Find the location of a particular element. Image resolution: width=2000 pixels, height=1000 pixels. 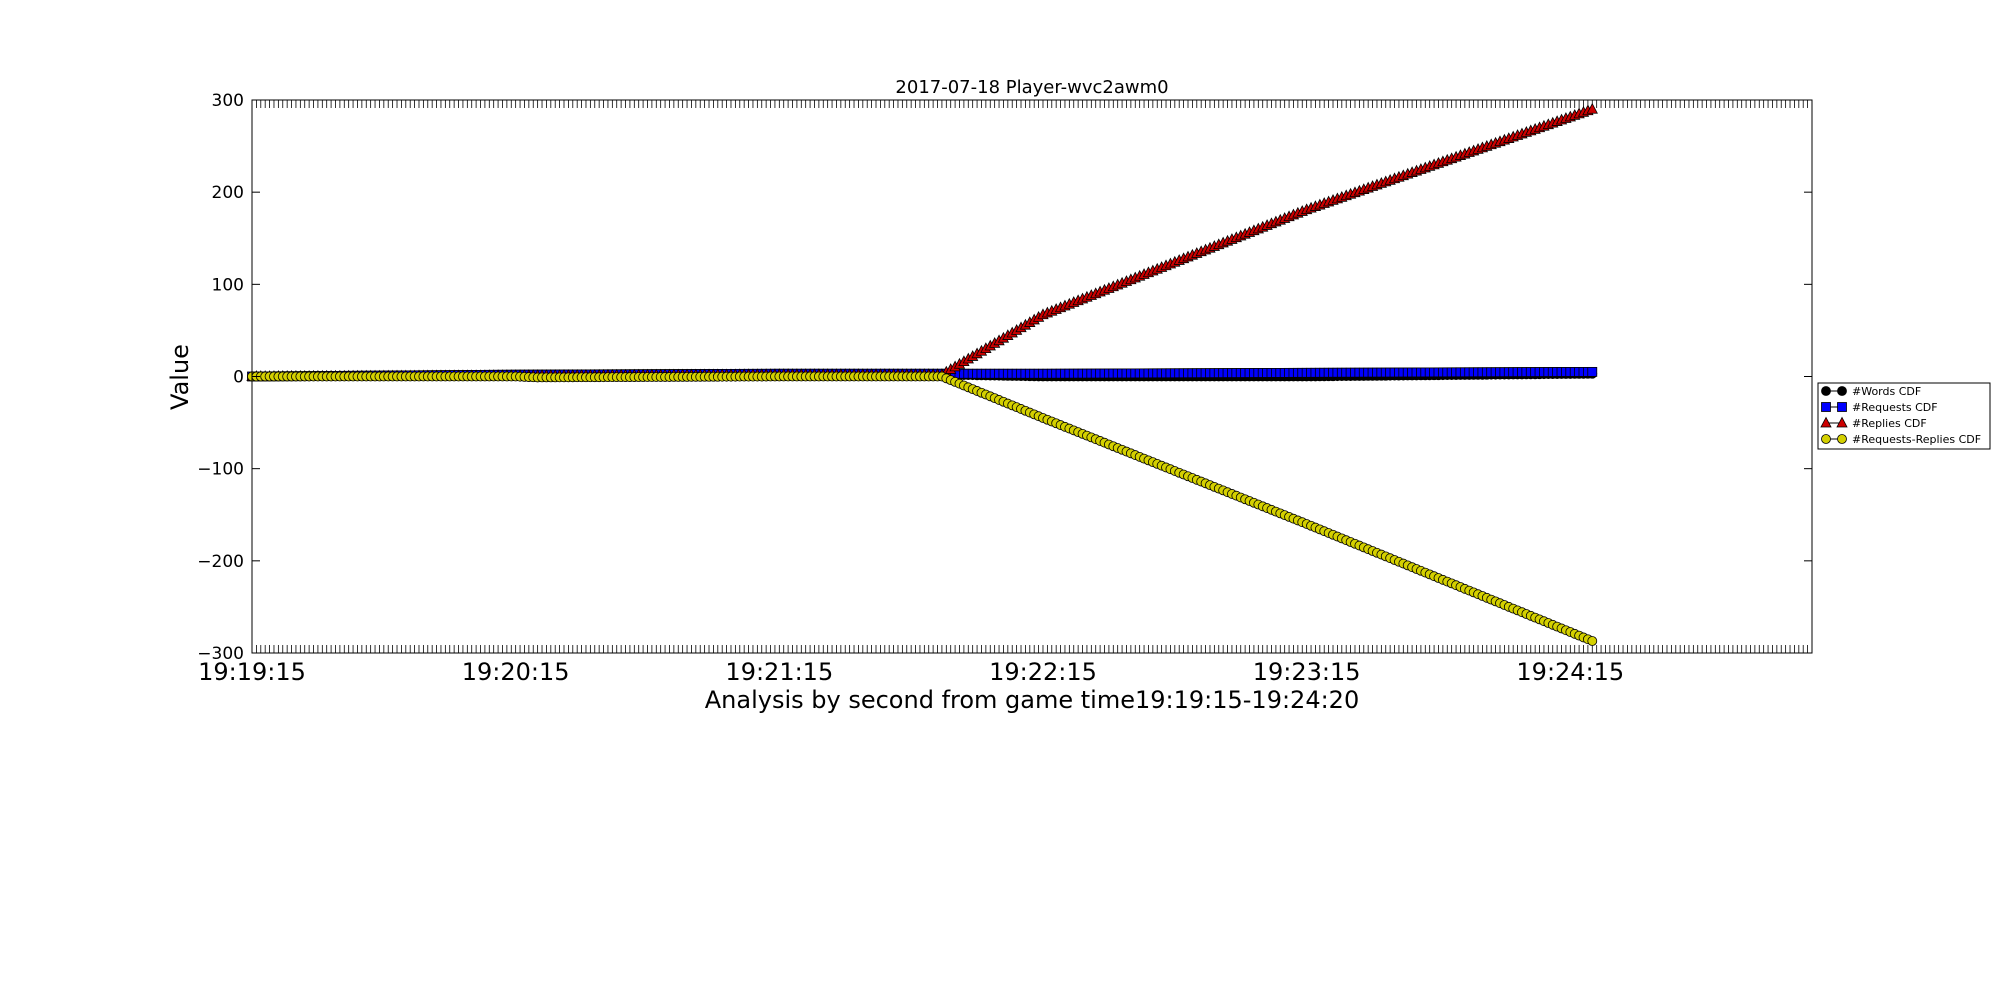

legend-entry: #Requests-Replies CDF is located at coordinates (1901, 439).